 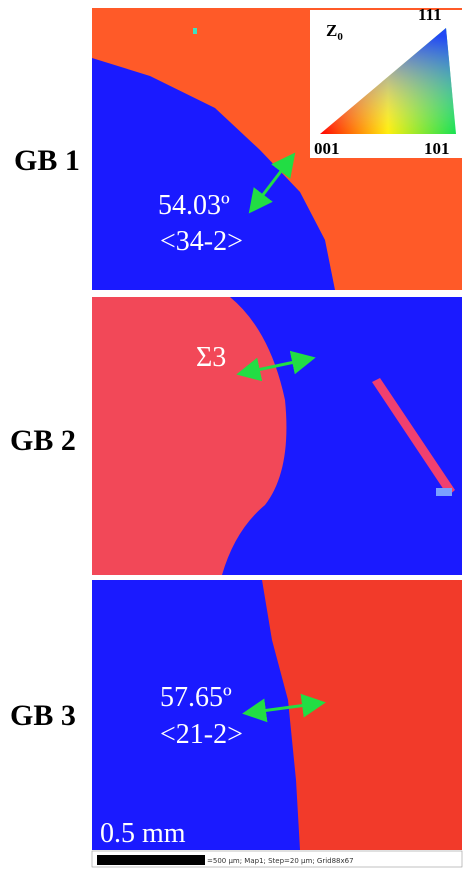 I want to click on ipf-legend: Z0 111 001 101, so click(x=386, y=81).